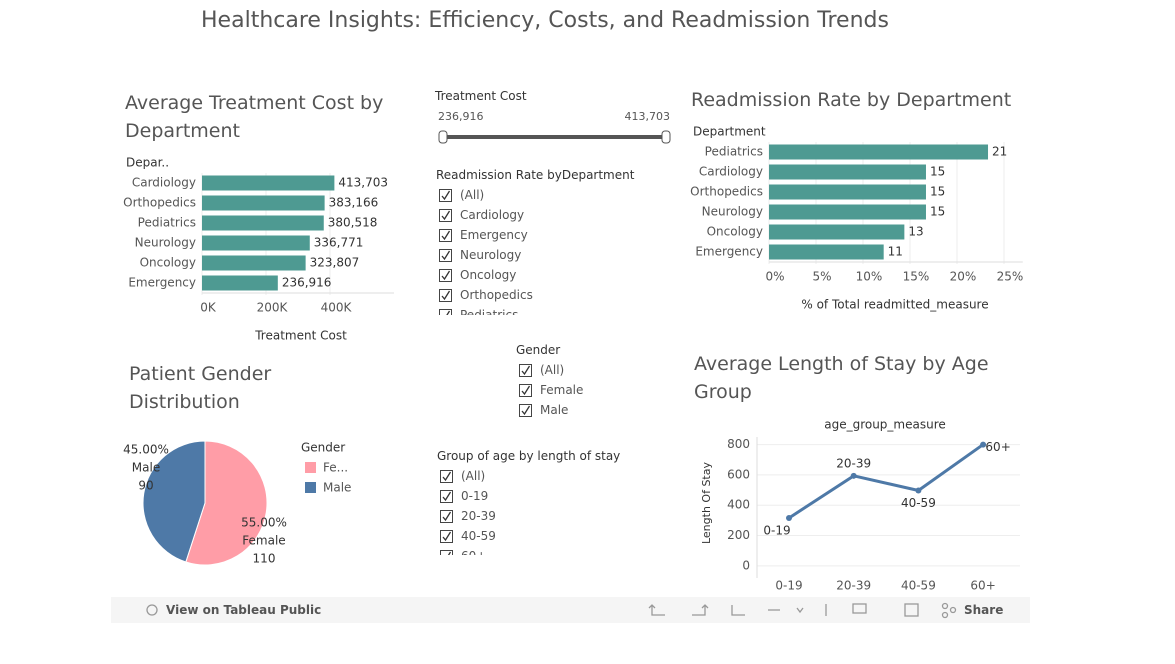 Image resolution: width=1175 pixels, height=664 pixels. I want to click on filter-item: Orthopedics, so click(549, 295).